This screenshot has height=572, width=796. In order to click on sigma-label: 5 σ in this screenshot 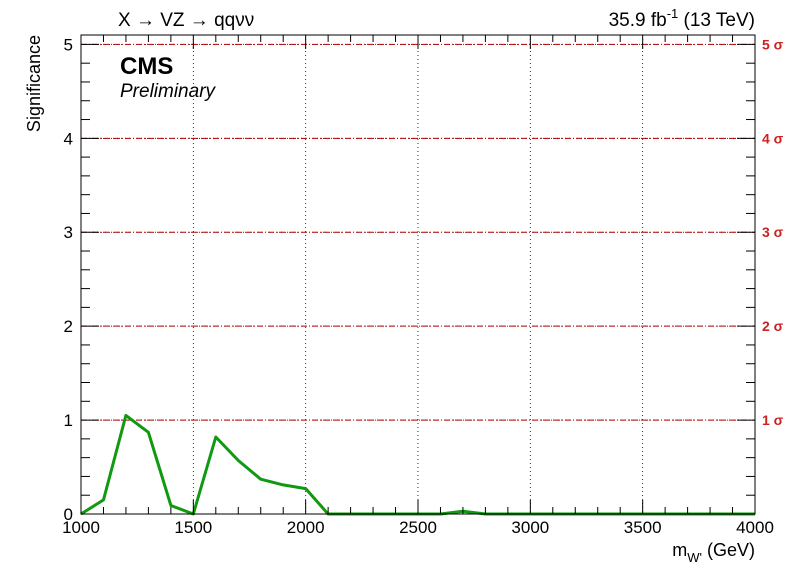, I will do `click(773, 44)`.